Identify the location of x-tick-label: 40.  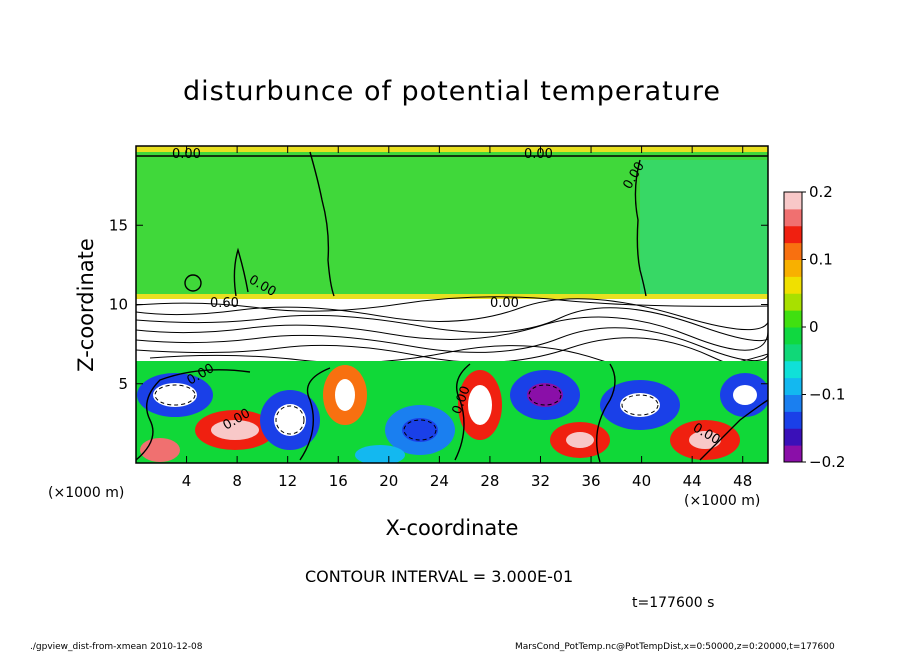
(641, 481).